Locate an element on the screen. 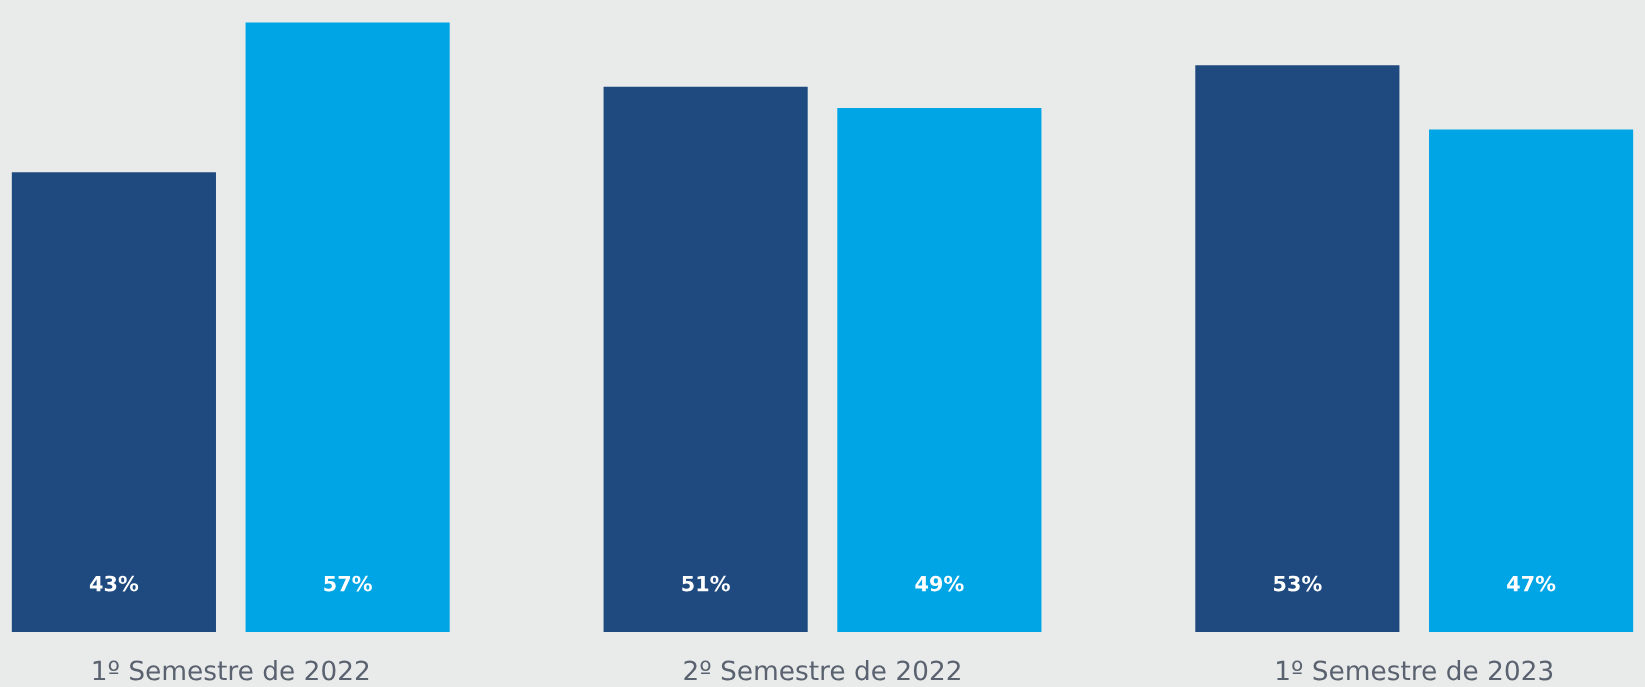 This screenshot has width=1645, height=687. x-tick-label: 2º Semestre de 2022 is located at coordinates (822, 670).